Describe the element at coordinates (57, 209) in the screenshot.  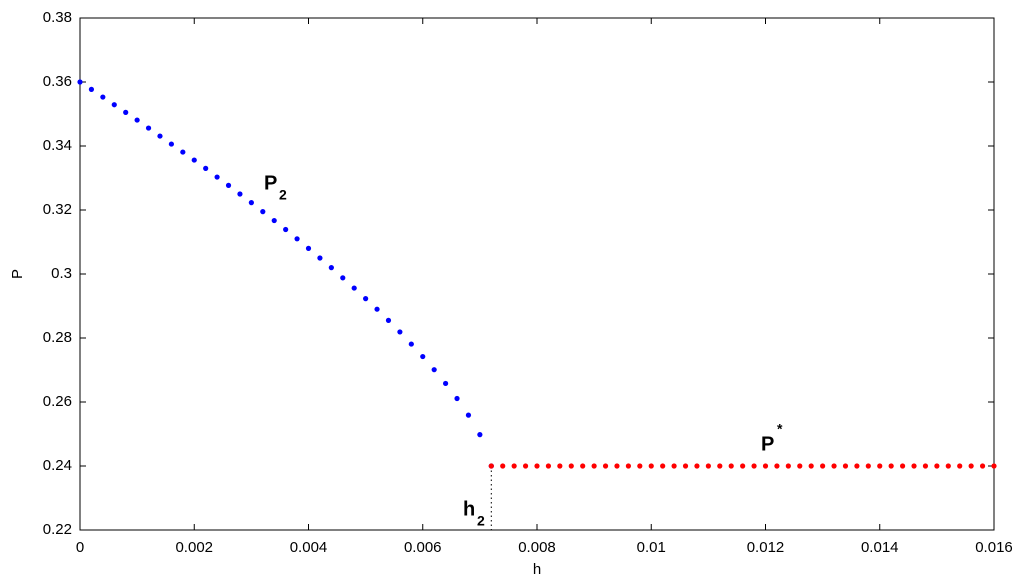
I see `y-tick-label: 0.32` at that location.